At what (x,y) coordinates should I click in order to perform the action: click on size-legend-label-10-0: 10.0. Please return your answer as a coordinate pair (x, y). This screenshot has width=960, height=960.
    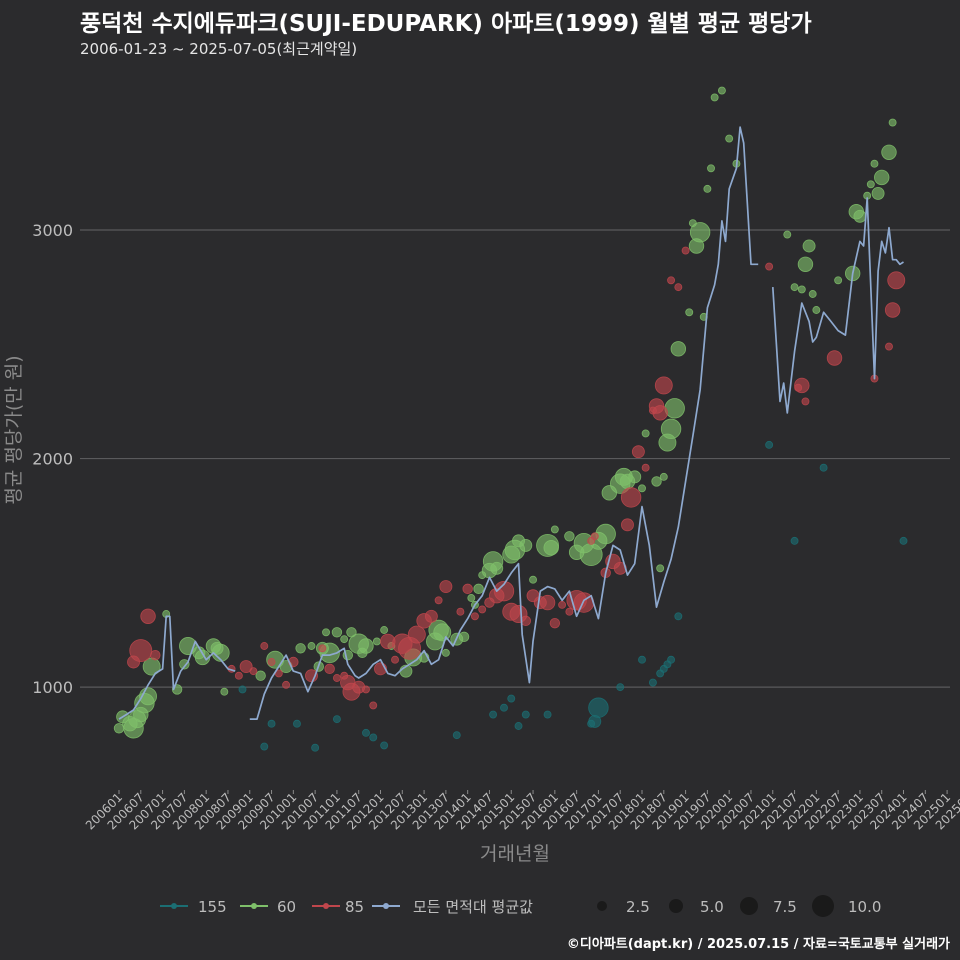
    Looking at the image, I should click on (864, 907).